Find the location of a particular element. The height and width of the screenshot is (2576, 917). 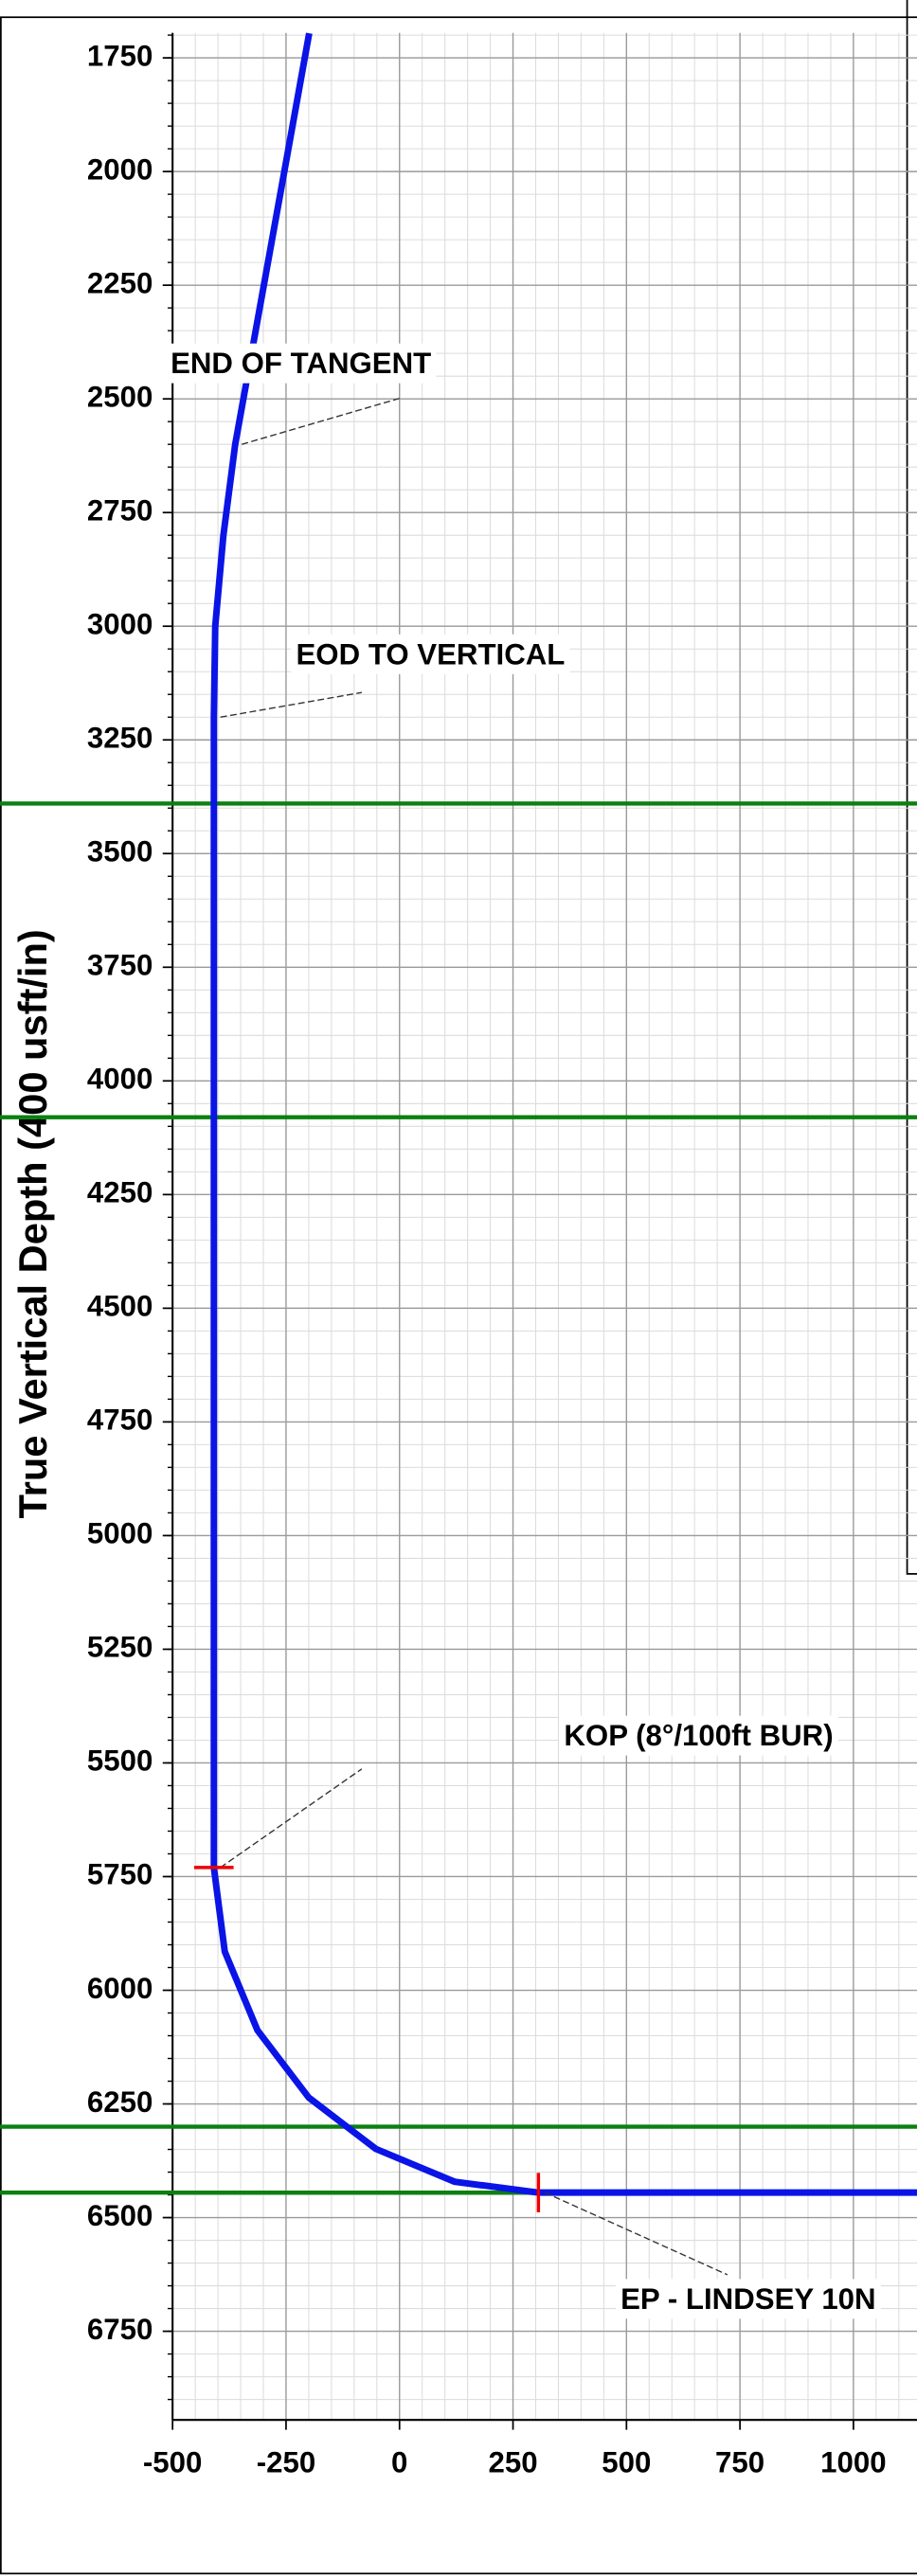

y-tick-label: 5000 is located at coordinates (120, 1533).